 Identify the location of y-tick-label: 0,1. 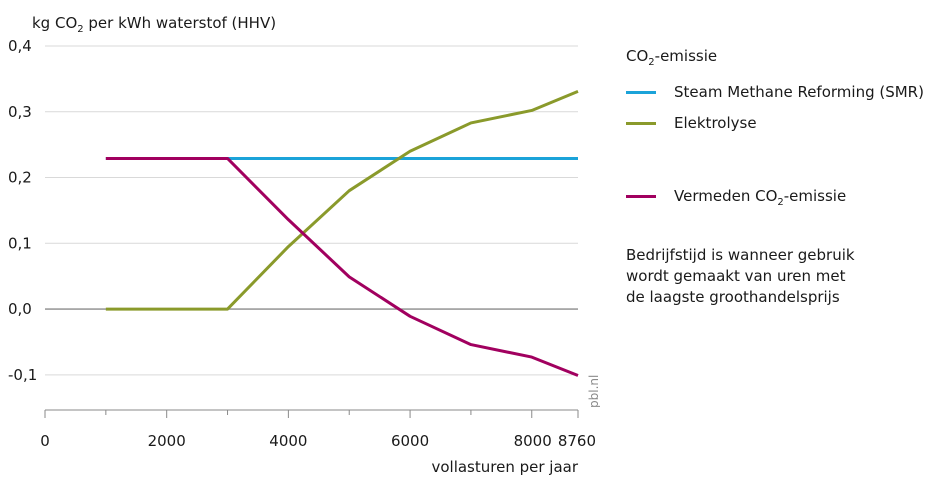
(20, 243).